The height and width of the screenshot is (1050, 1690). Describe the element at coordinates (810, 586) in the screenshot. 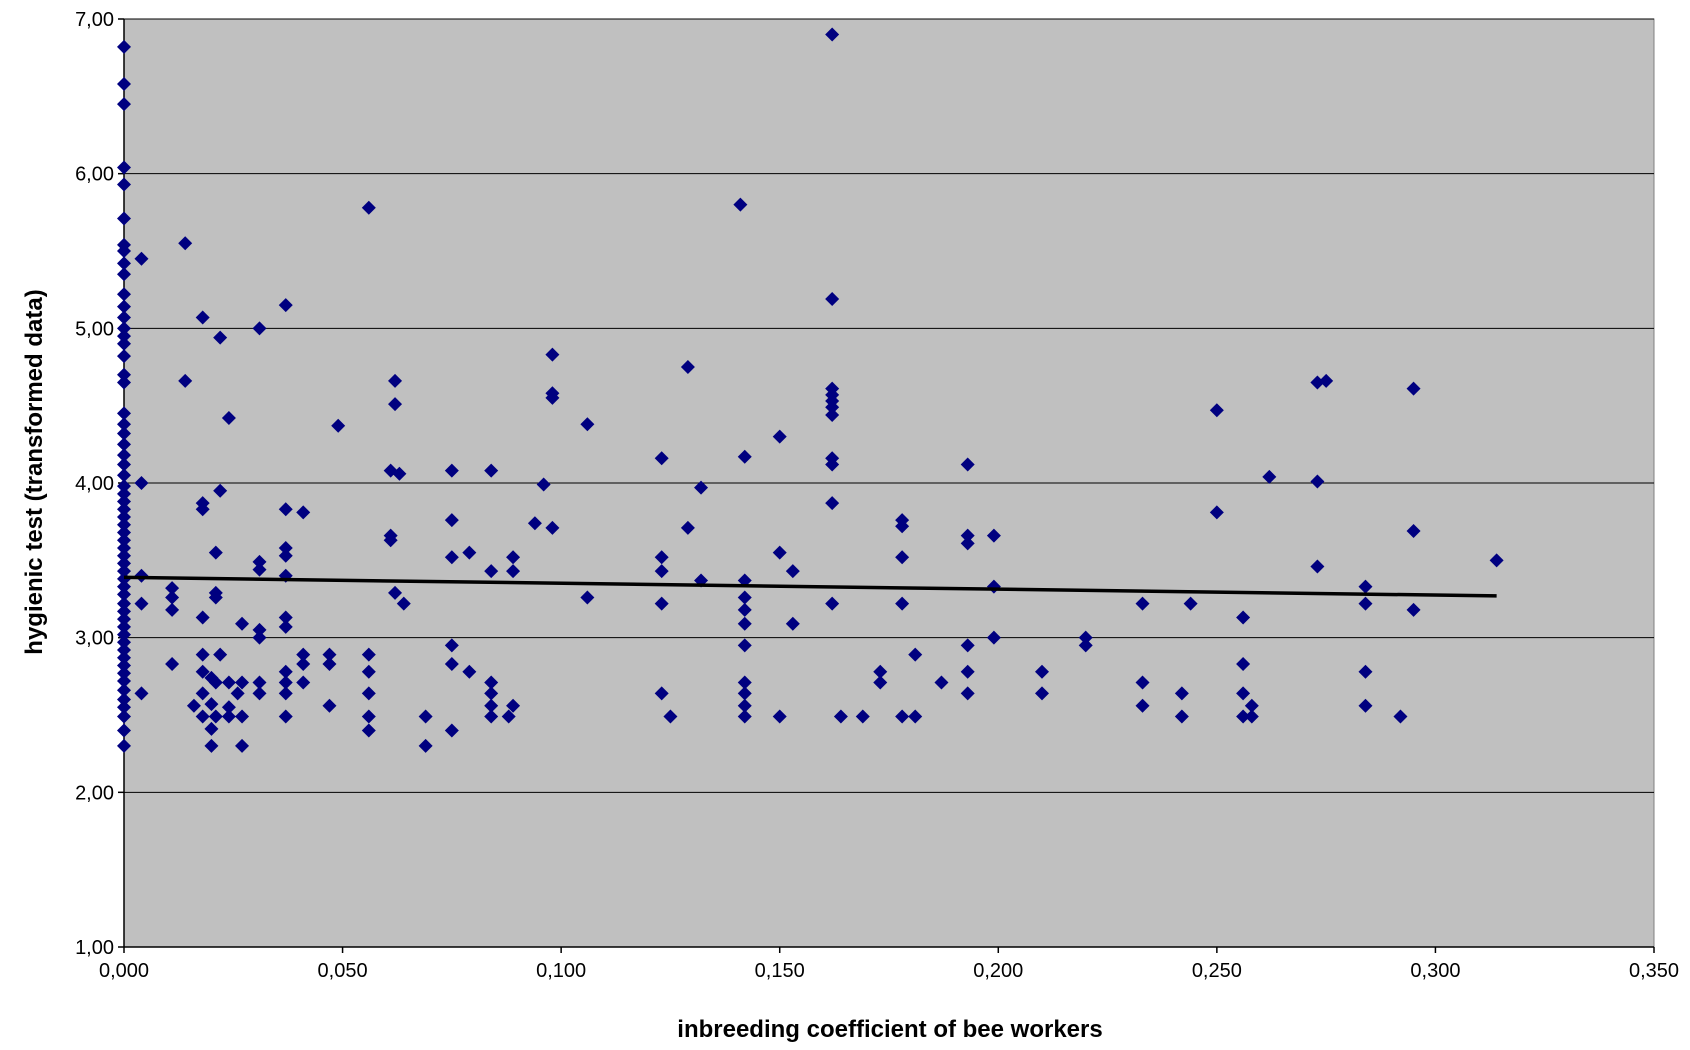

I see `trend-line` at that location.